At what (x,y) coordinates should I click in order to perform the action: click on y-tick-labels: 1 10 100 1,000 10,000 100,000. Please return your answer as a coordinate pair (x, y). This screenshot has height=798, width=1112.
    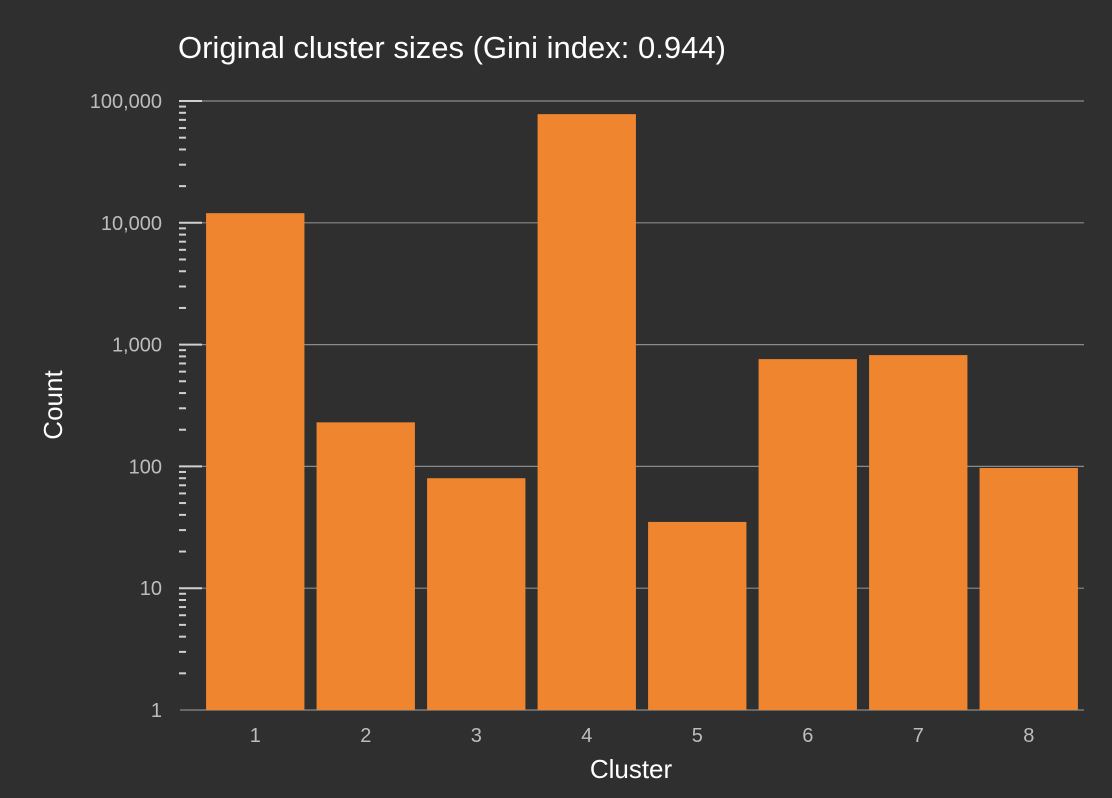
    Looking at the image, I should click on (126, 406).